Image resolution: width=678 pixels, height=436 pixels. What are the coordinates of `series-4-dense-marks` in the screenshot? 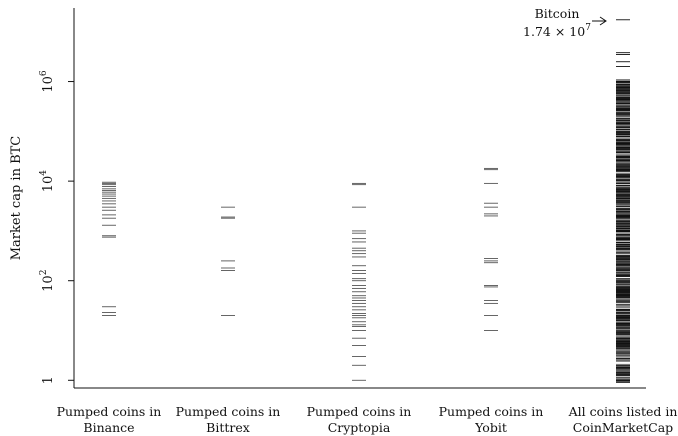 It's located at (623, 231).